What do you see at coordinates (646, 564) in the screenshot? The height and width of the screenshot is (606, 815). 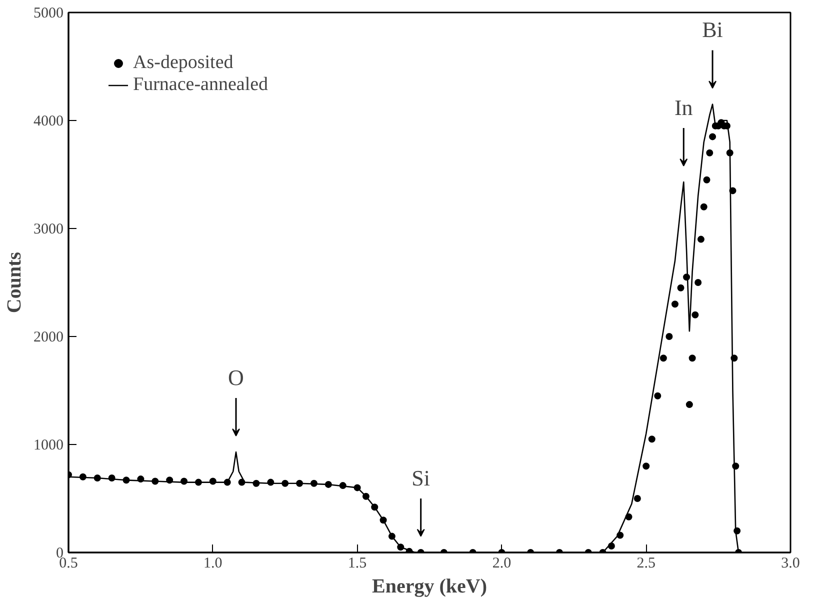 I see `x-tick-label: 2.5` at bounding box center [646, 564].